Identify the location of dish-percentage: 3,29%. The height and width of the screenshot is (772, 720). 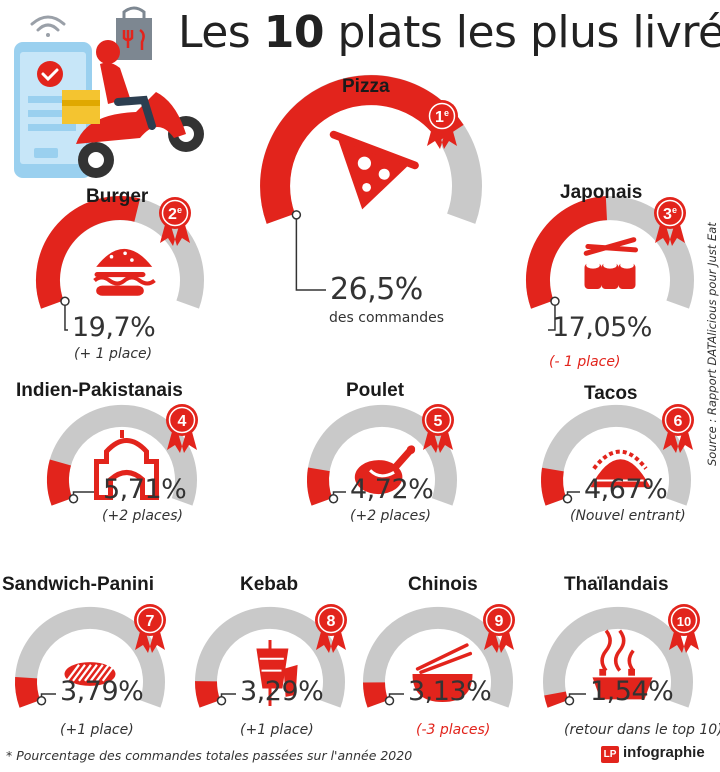
(282, 691).